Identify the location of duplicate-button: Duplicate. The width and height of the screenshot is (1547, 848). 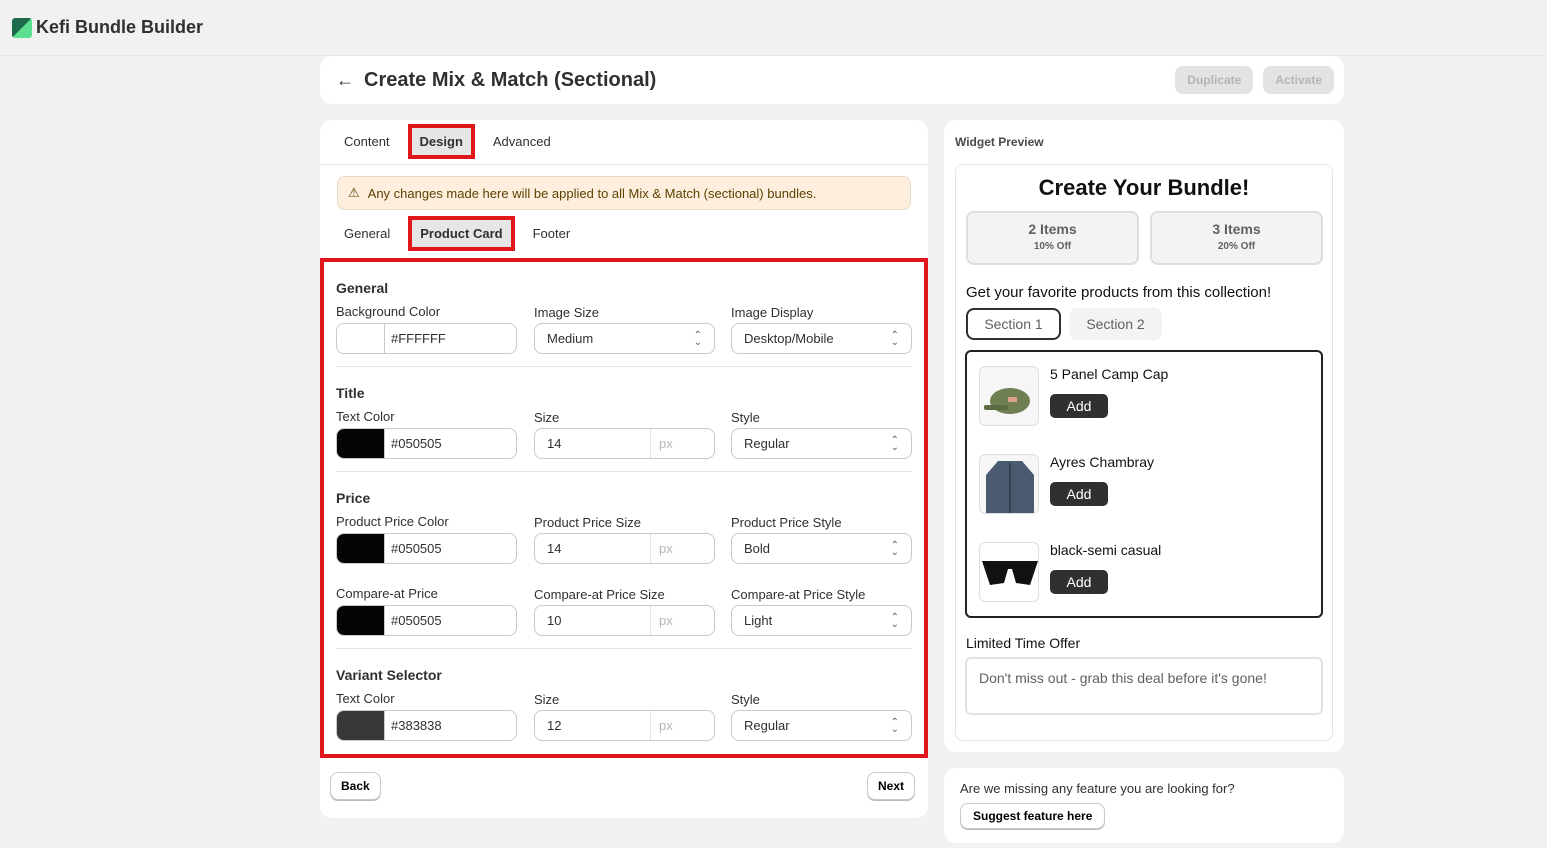
(1214, 80).